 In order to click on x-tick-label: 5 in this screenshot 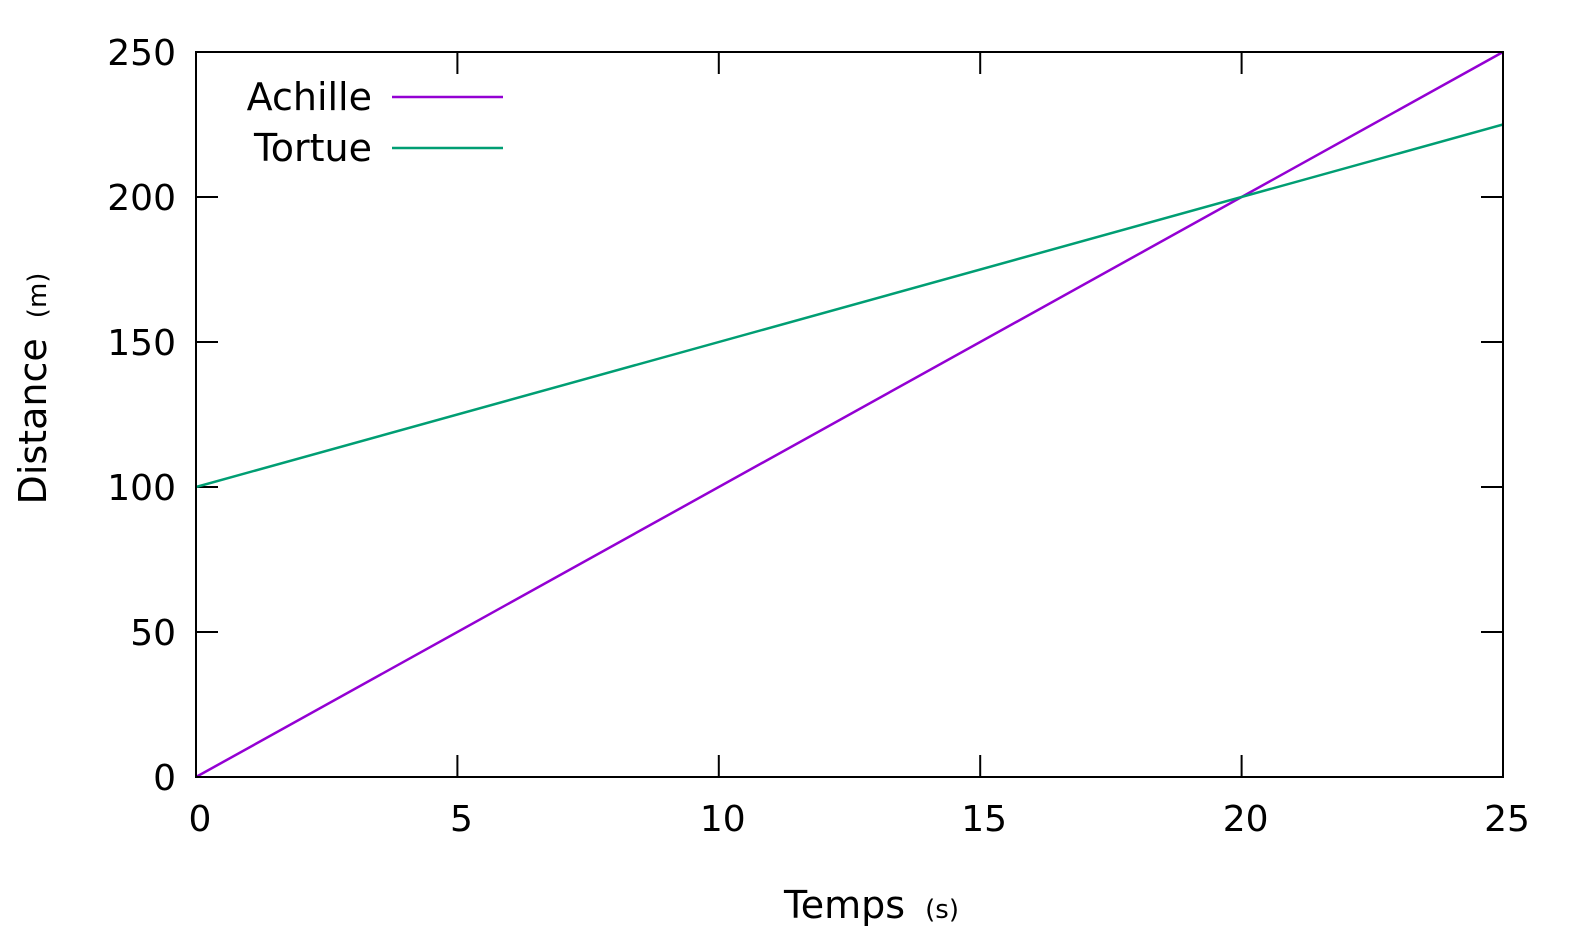, I will do `click(461, 819)`.